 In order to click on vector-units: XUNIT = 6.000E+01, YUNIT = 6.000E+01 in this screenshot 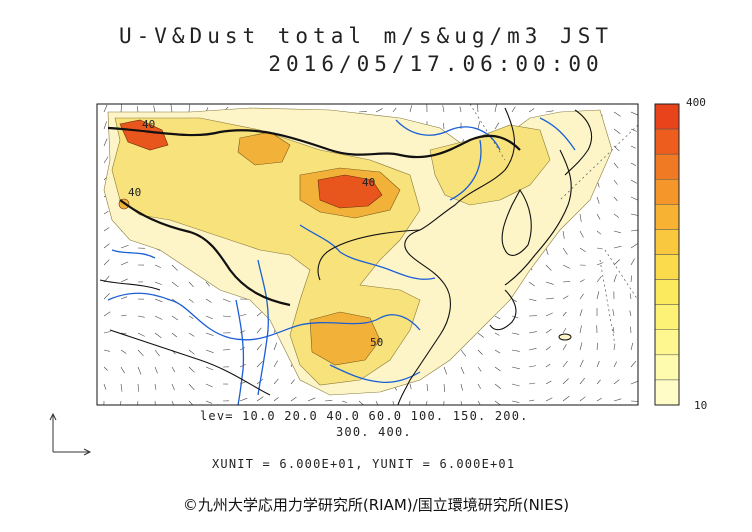, I will do `click(364, 464)`.